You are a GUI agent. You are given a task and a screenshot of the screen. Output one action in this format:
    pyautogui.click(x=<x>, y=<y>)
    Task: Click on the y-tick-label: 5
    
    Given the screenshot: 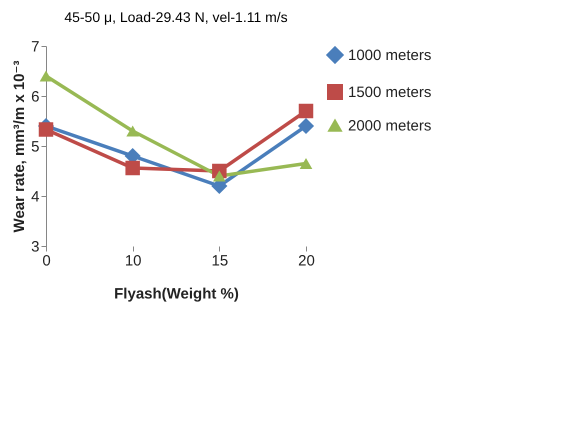 What is the action you would take?
    pyautogui.click(x=35, y=147)
    